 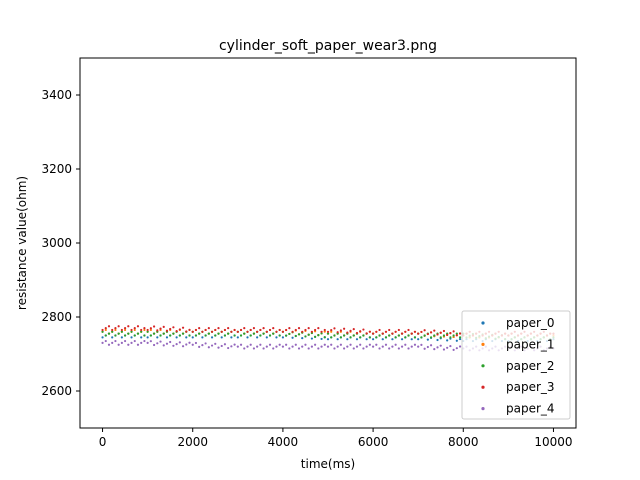 What do you see at coordinates (373, 442) in the screenshot?
I see `x-tick-label: 6000` at bounding box center [373, 442].